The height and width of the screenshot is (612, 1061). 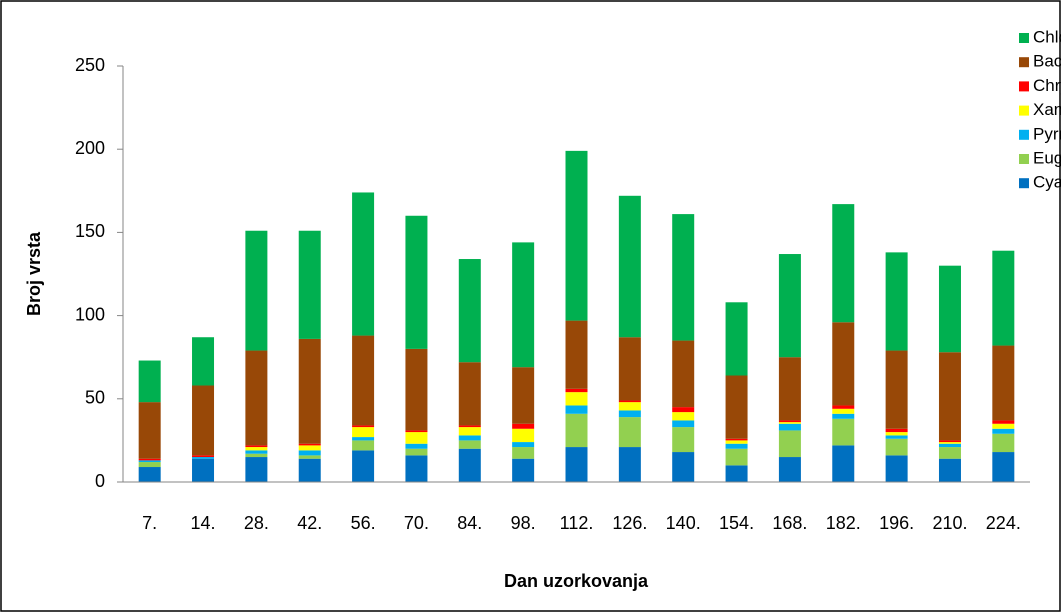 I want to click on x-tick-label: 14., so click(x=203, y=523).